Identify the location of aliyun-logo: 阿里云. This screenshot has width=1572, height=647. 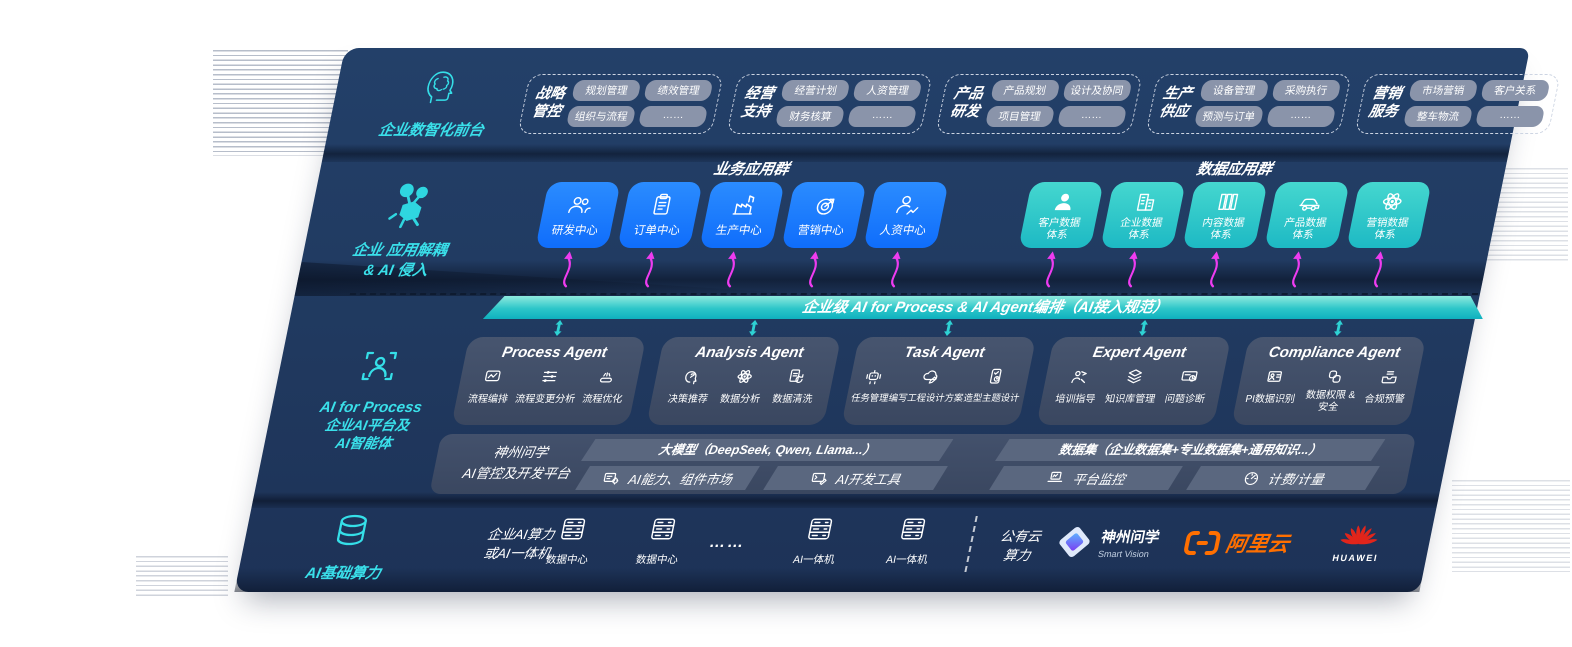
(1235, 543).